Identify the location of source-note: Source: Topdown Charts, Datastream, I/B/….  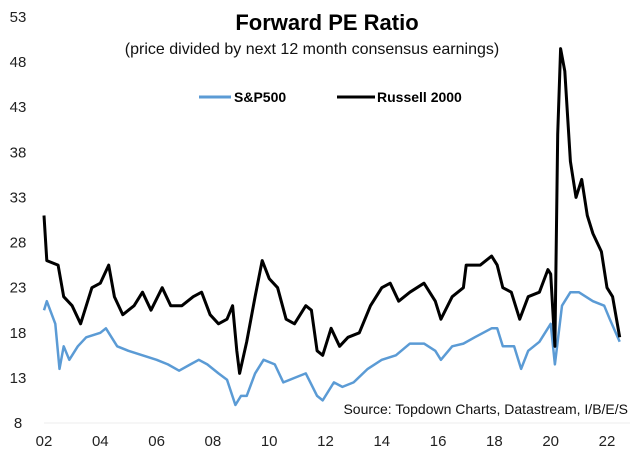
(485, 409).